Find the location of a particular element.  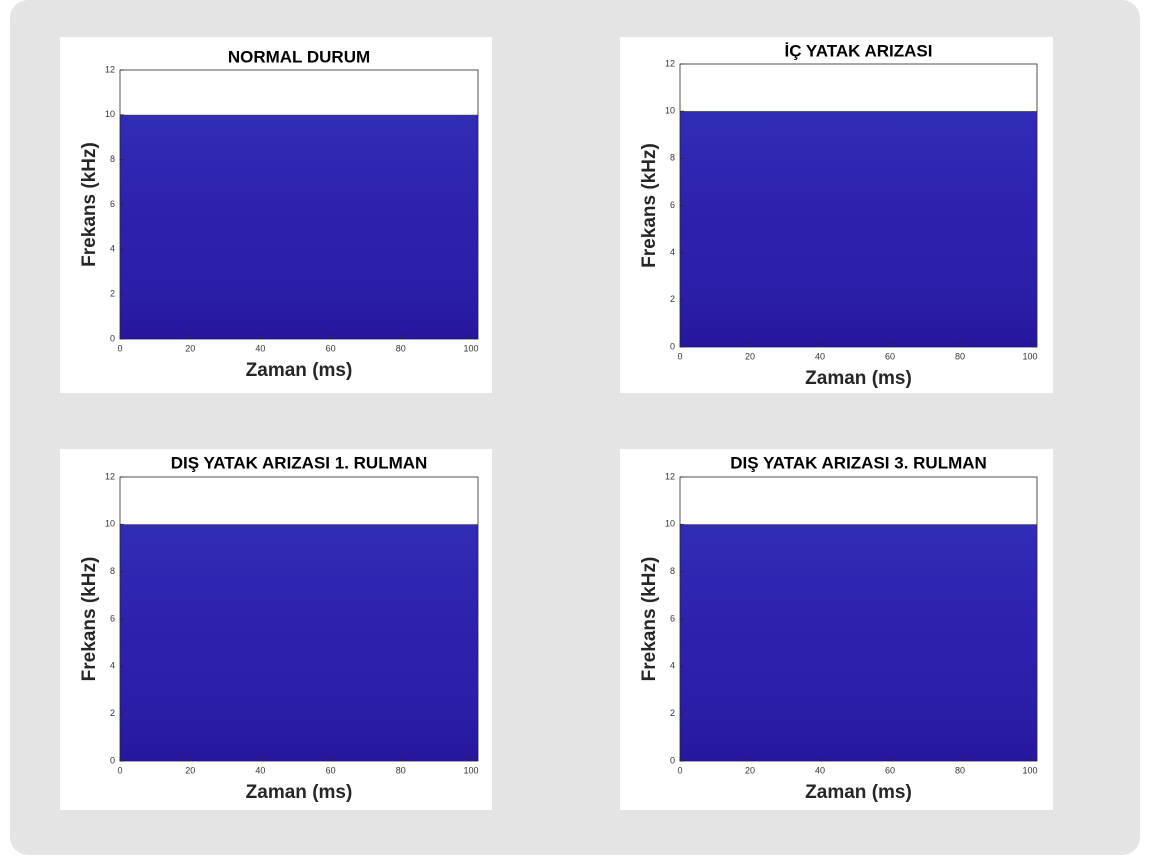

chart-title: DIŞ YATAK ARIZASI 3. RULMAN is located at coordinates (858, 462).